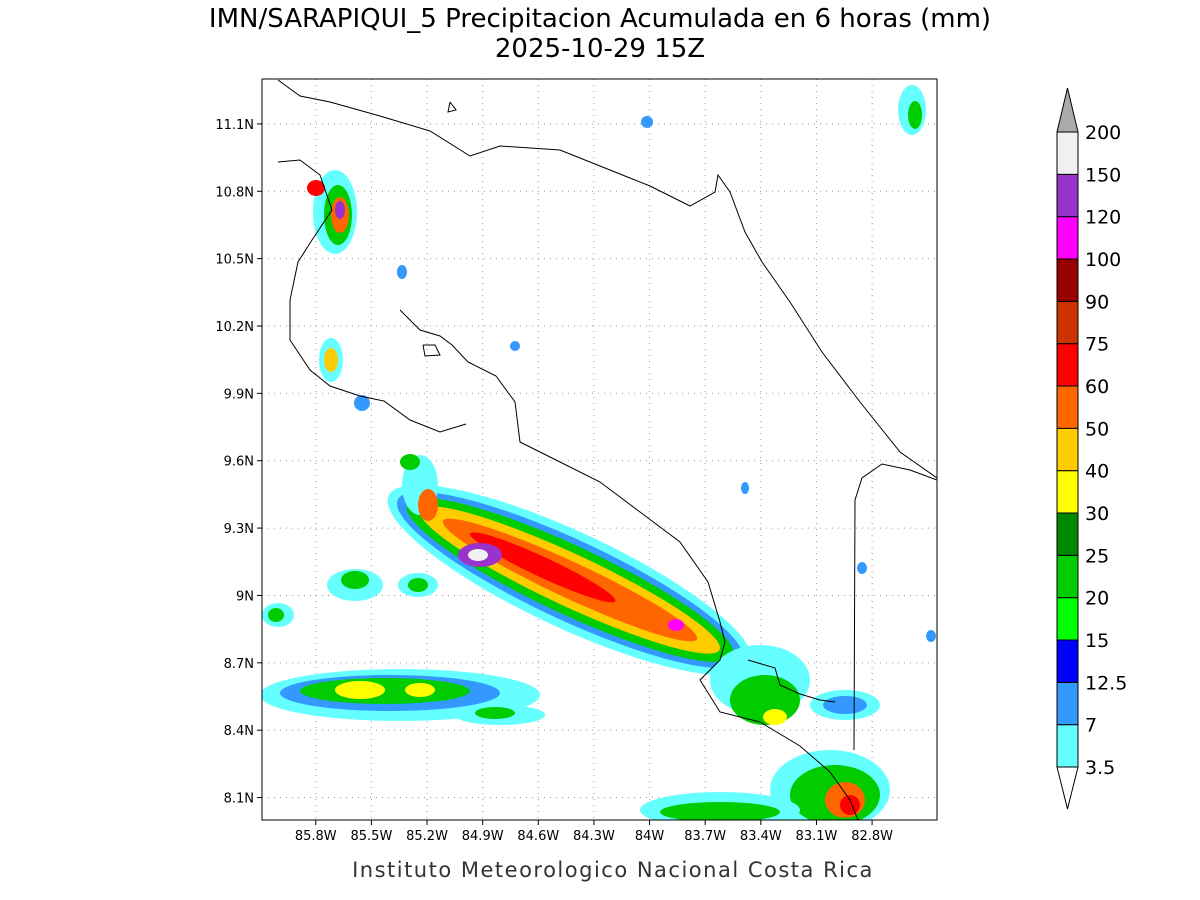 The height and width of the screenshot is (900, 1200). Describe the element at coordinates (1097, 641) in the screenshot. I see `colorbar-label: 15` at that location.